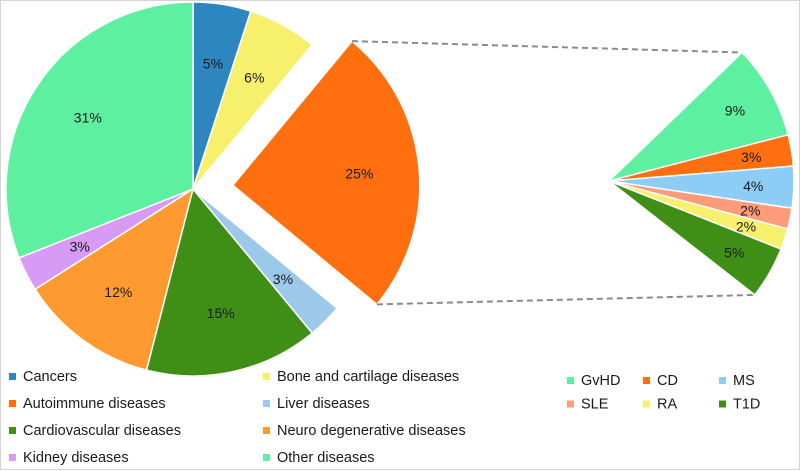  What do you see at coordinates (88, 118) in the screenshot?
I see `slice-label-other-diseases: 31%` at bounding box center [88, 118].